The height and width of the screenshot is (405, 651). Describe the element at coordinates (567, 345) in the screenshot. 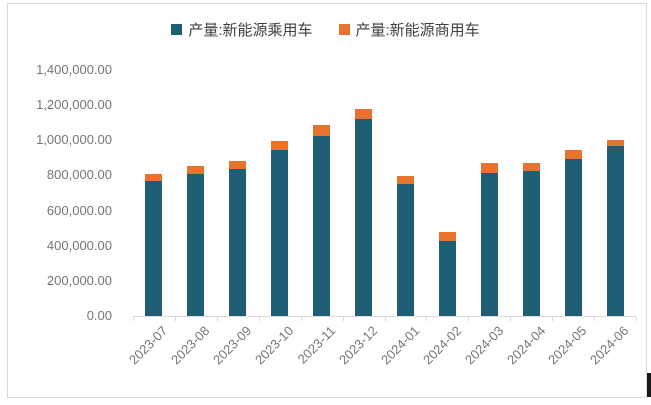

I see `x-axis-category-label: 2024-05` at that location.